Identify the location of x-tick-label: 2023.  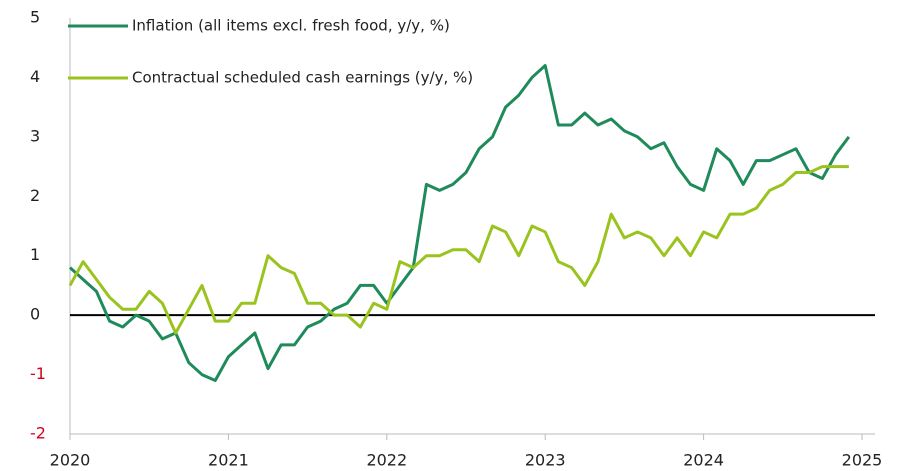
(545, 460).